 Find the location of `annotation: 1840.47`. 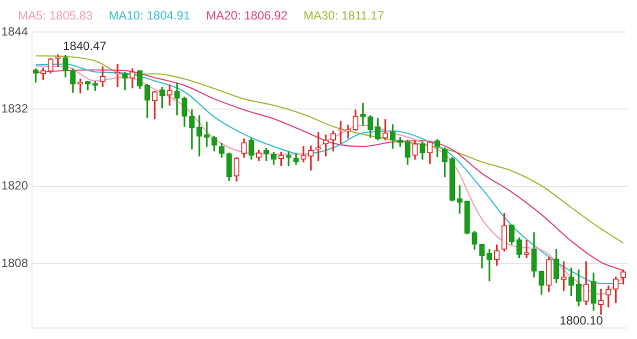

annotation: 1840.47 is located at coordinates (85, 46).